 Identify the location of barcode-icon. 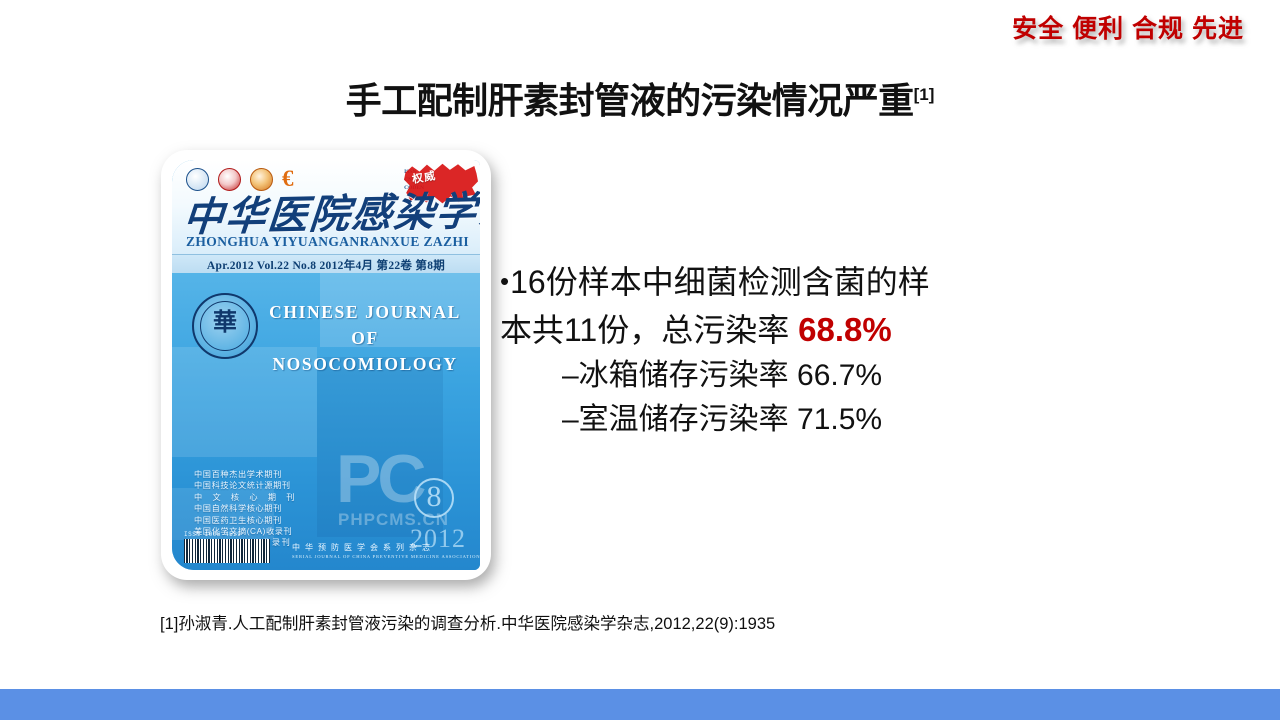
(227, 551).